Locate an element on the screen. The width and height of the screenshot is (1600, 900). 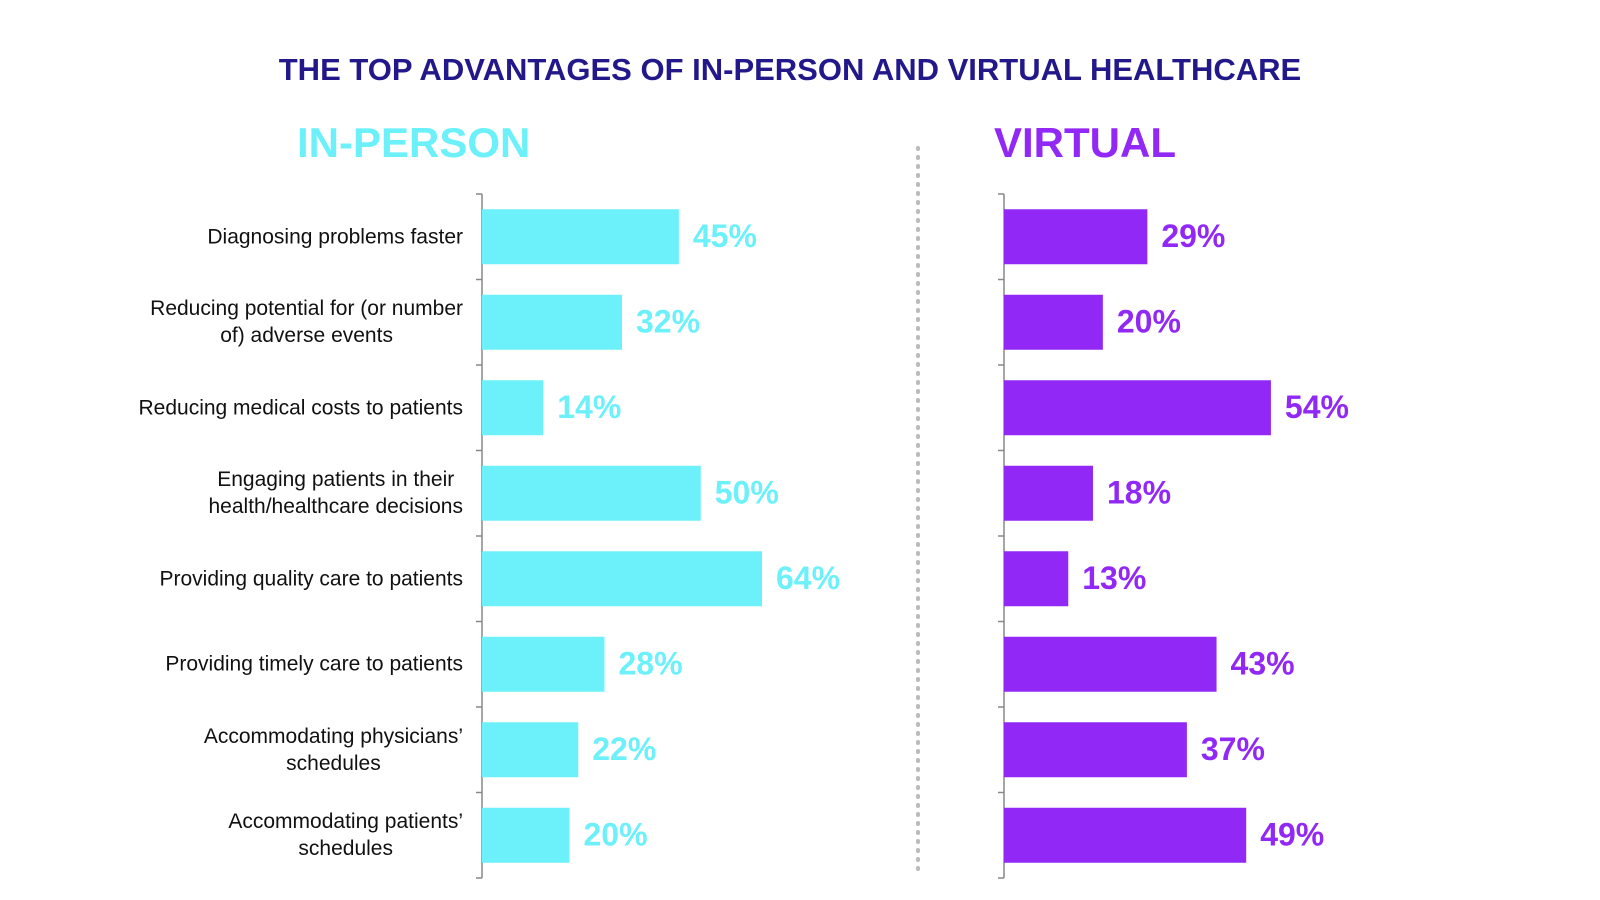
value-label: 18% is located at coordinates (1139, 493).